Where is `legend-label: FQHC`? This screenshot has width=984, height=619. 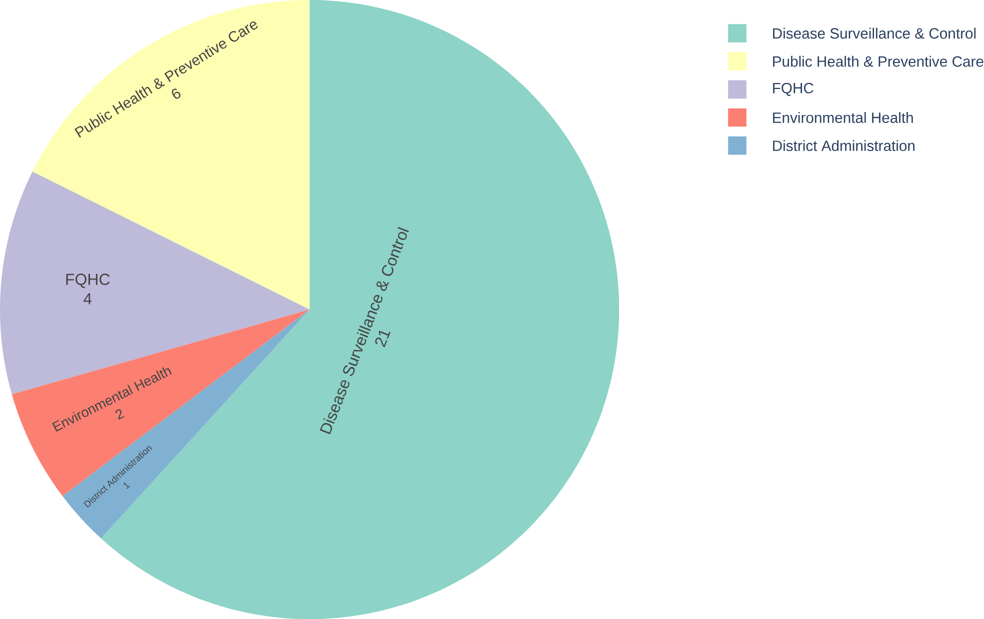
legend-label: FQHC is located at coordinates (793, 89).